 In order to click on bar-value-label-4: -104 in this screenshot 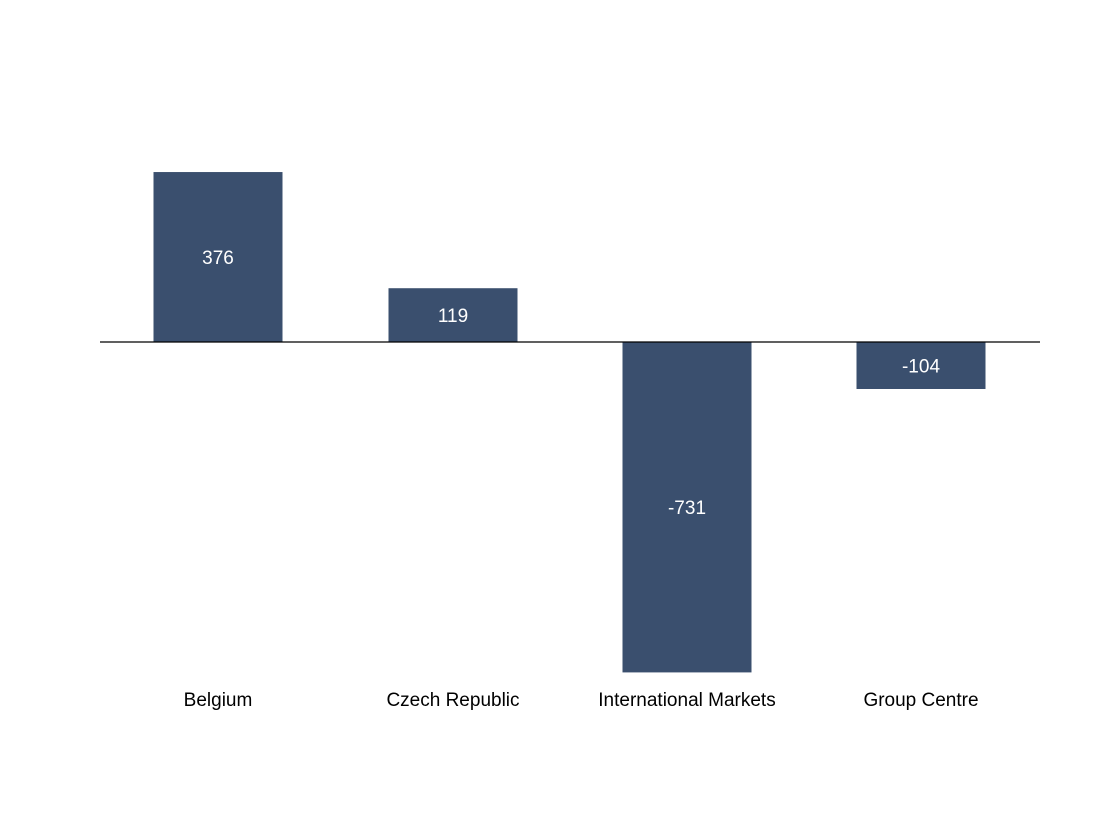, I will do `click(921, 367)`.